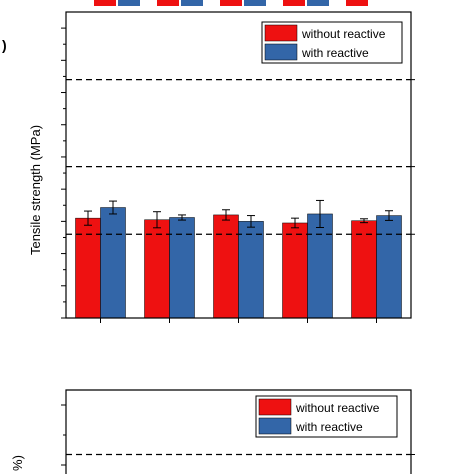  What do you see at coordinates (231, 3) in the screenshot?
I see `cropped-legend-swatches` at bounding box center [231, 3].